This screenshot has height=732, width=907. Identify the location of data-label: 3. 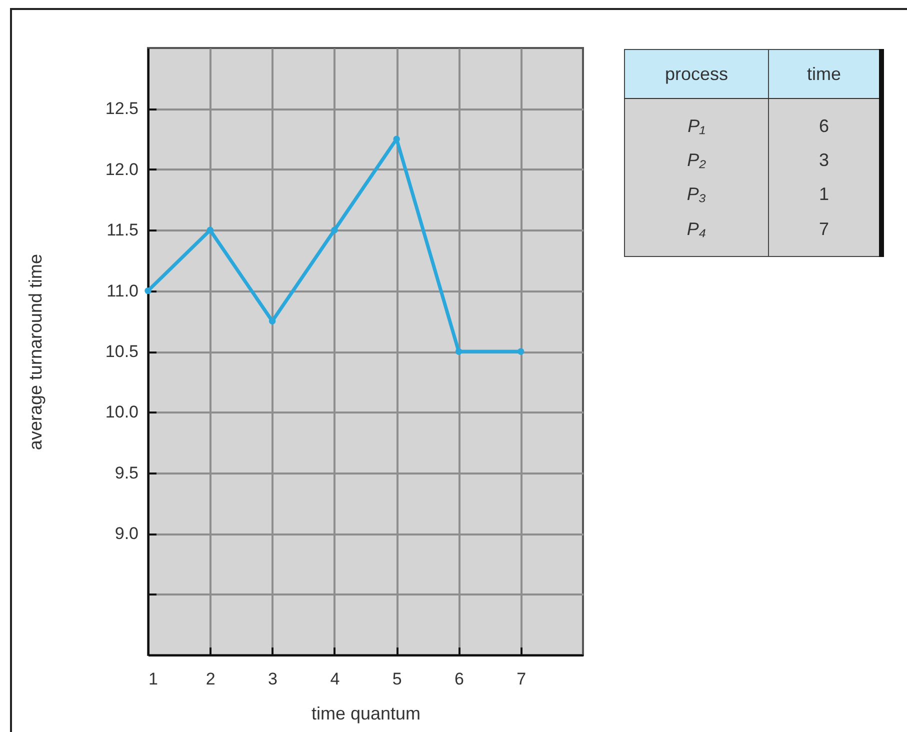
(825, 161).